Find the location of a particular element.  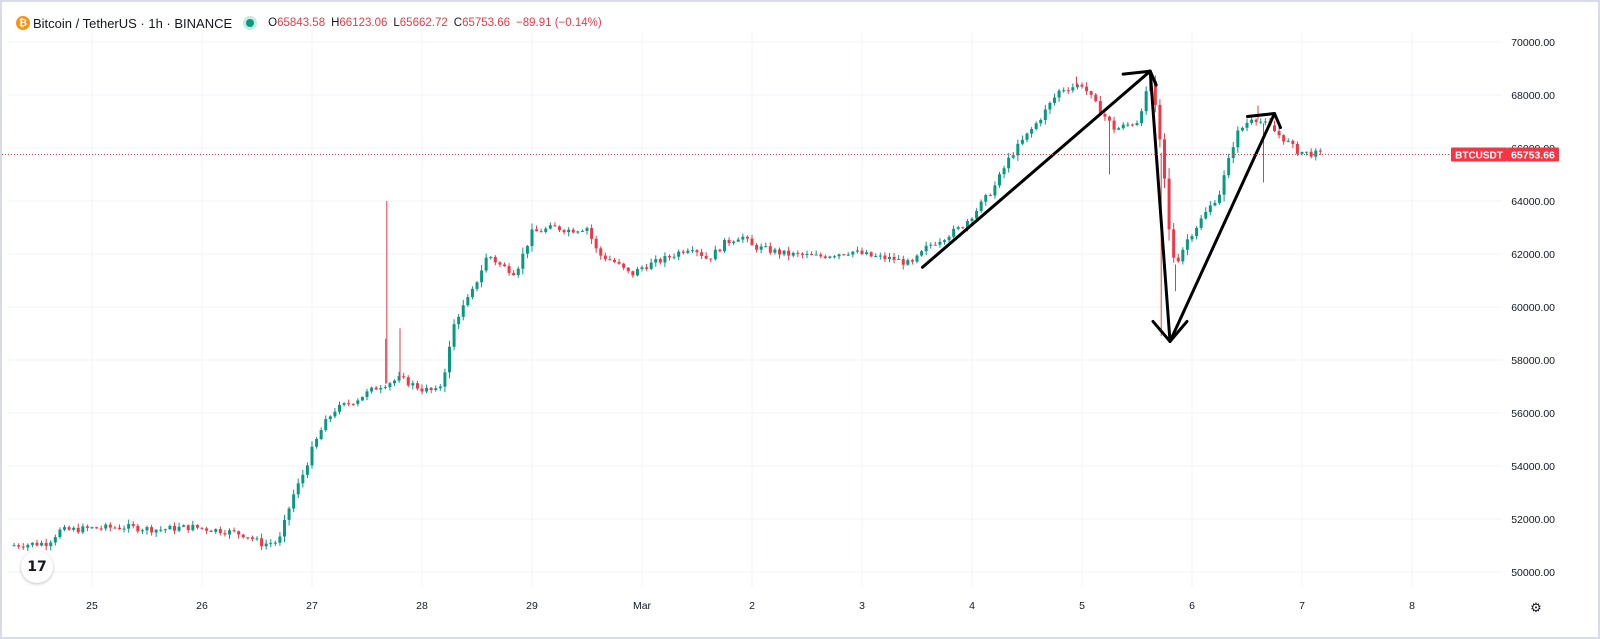

x-tick-label: 26 is located at coordinates (202, 606).